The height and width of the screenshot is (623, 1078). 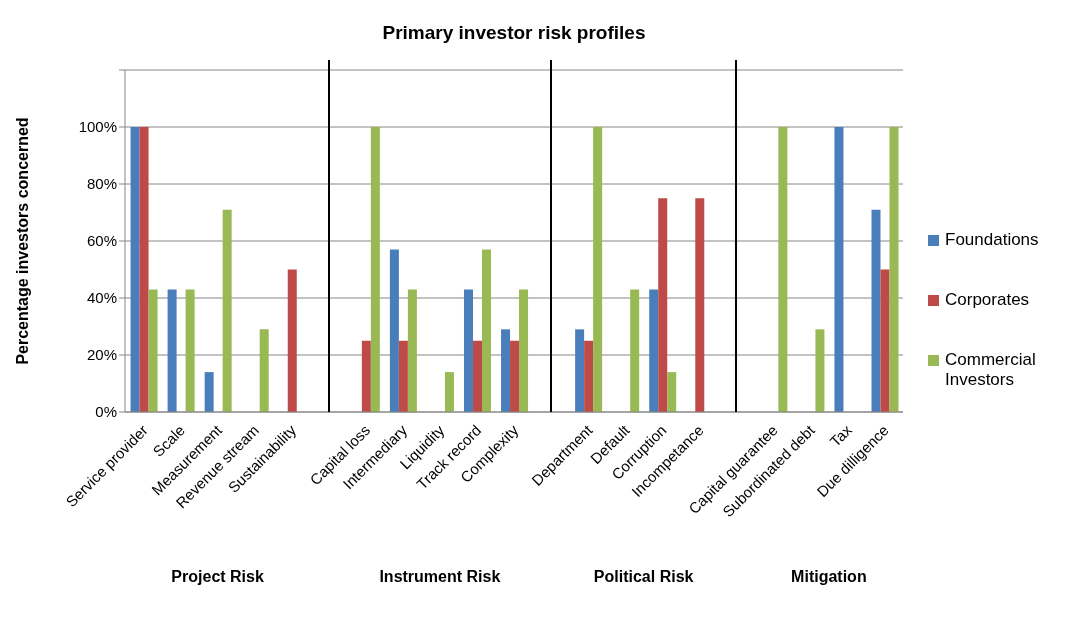 What do you see at coordinates (988, 300) in the screenshot?
I see `legend-label: Corporates` at bounding box center [988, 300].